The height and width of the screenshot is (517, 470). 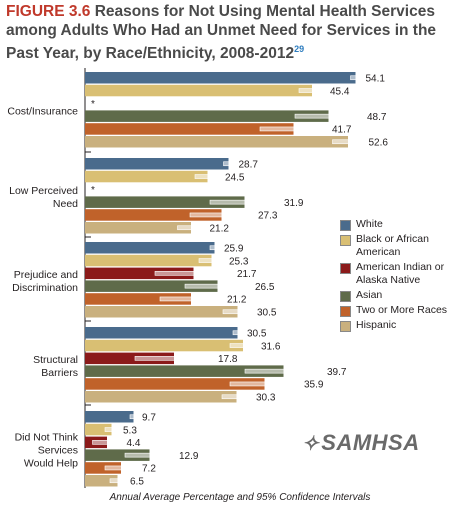 What do you see at coordinates (337, 372) in the screenshot?
I see `data-label: 39.7` at bounding box center [337, 372].